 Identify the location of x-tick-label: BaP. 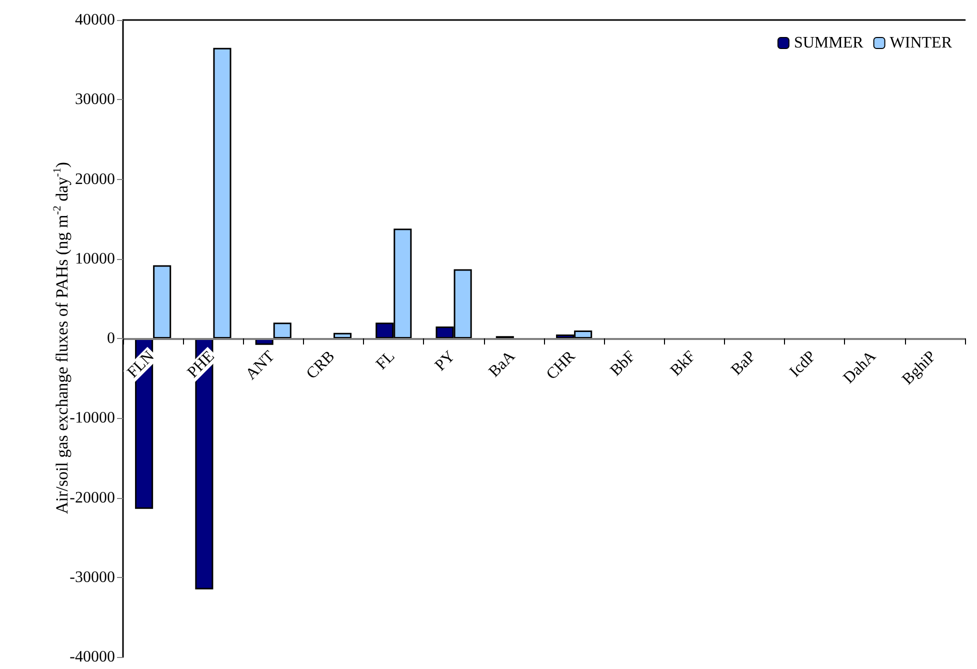
(744, 363).